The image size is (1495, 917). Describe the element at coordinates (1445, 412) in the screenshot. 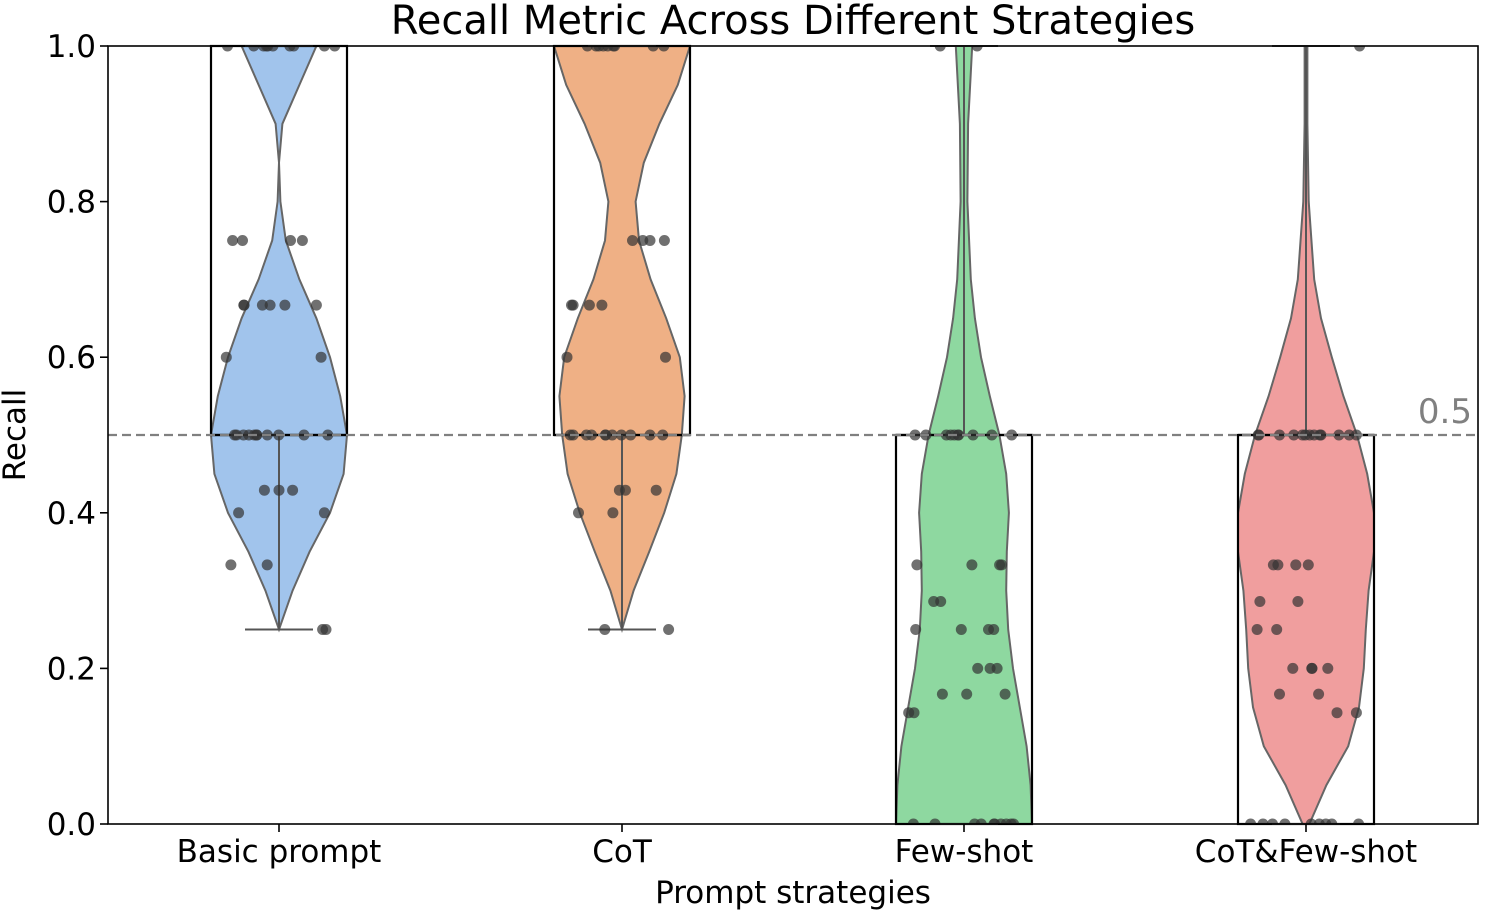

I see `reference-line-label: 0.5` at that location.